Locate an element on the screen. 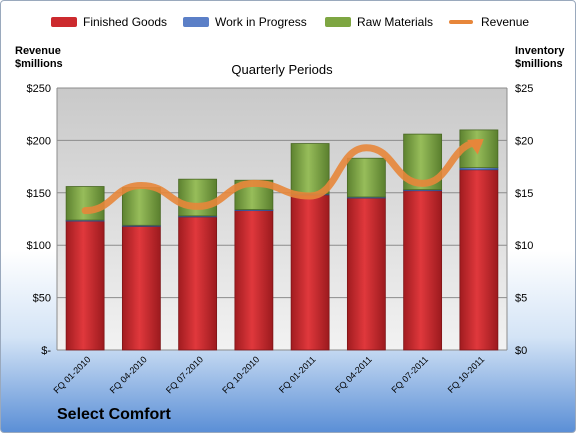 The height and width of the screenshot is (433, 576). x-tick-label: FQ 10-2010 is located at coordinates (240, 374).